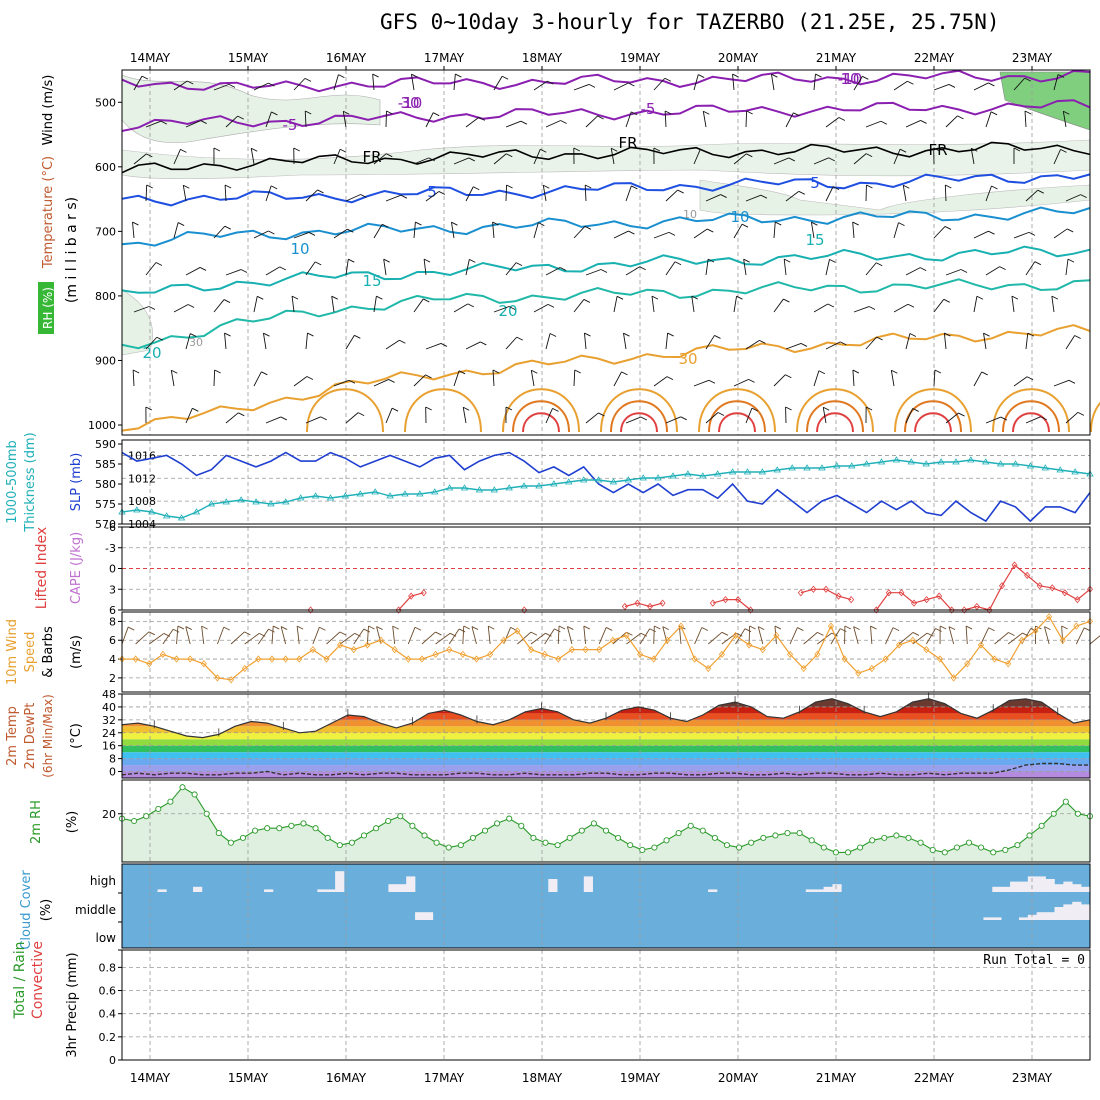 This screenshot has width=1100, height=1100. Describe the element at coordinates (606, 378) in the screenshot. I see `isotherm-line` at that location.